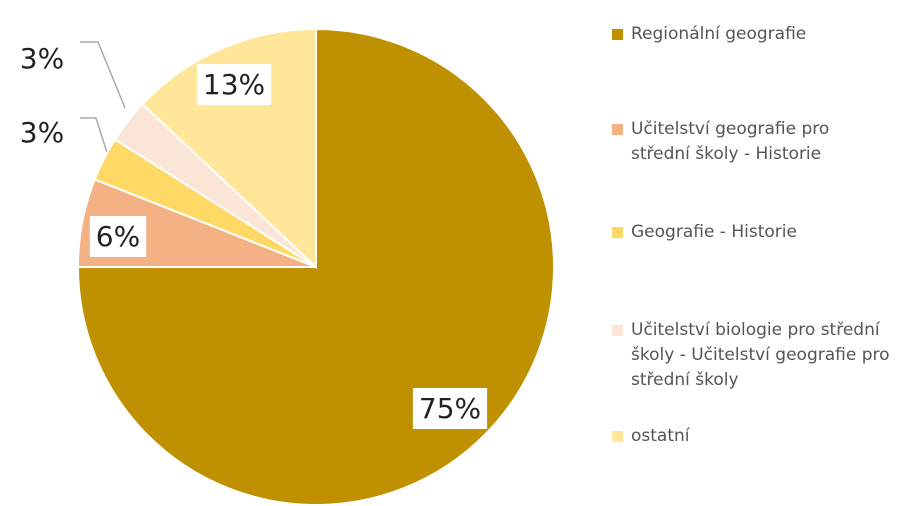 The image size is (898, 506). I want to click on legend-label: Regionální geografie, so click(719, 34).